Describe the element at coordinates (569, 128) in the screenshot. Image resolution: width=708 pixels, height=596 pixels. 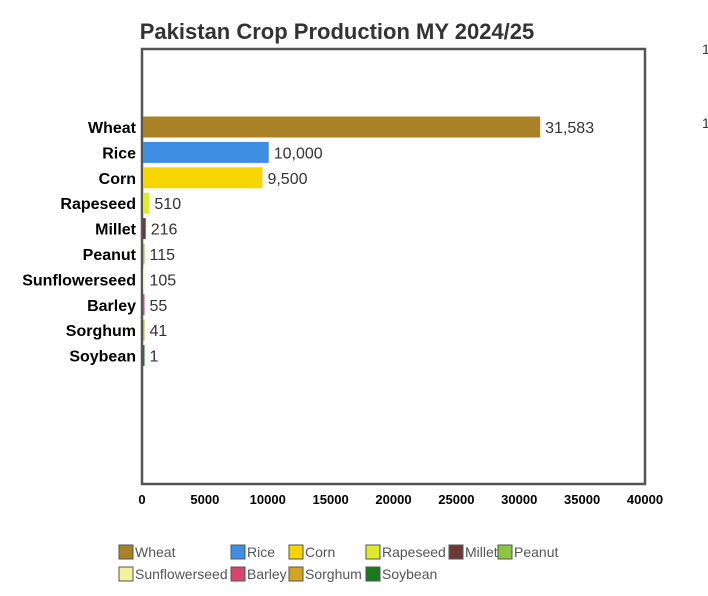
I see `value-label: 31,583` at that location.